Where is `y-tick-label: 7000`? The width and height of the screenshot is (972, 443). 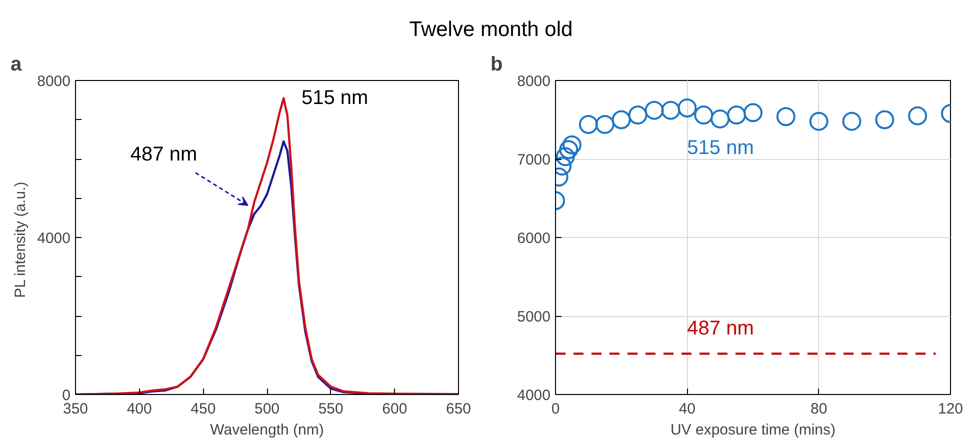
y-tick-label: 7000 is located at coordinates (534, 160).